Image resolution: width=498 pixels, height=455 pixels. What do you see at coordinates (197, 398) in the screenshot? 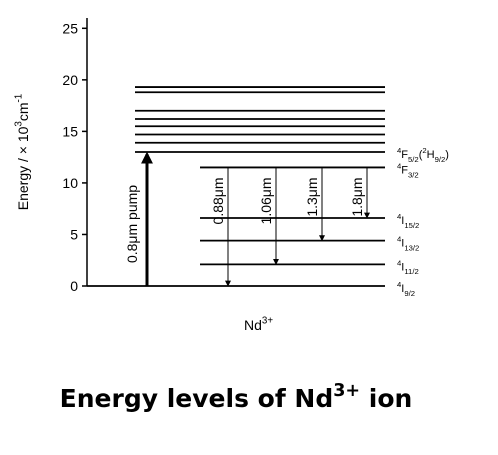
I see `text-part: Energy levels of Nd` at bounding box center [197, 398].